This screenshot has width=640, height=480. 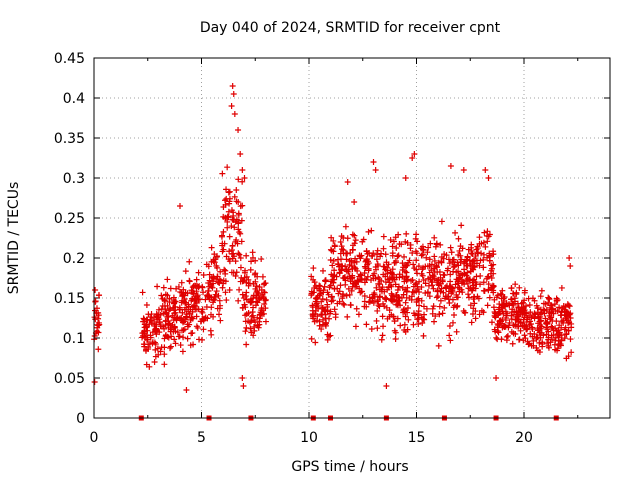 I want to click on x-tick-label: 20, so click(x=524, y=438).